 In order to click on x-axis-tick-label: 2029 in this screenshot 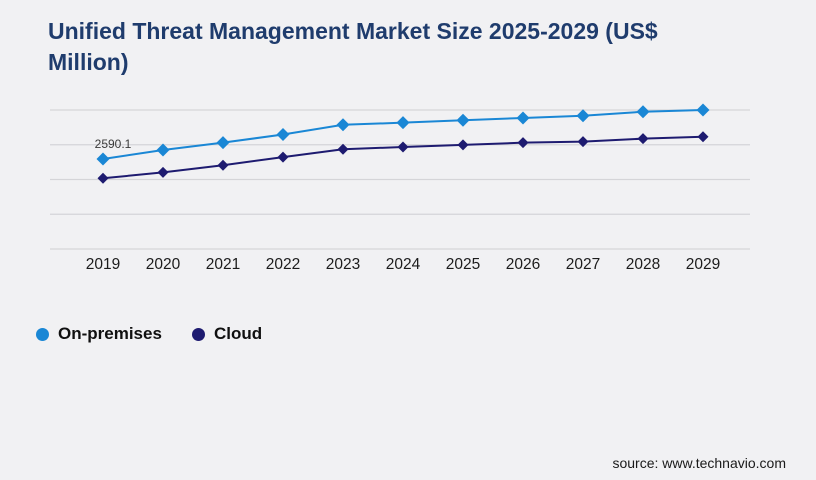, I will do `click(703, 264)`.